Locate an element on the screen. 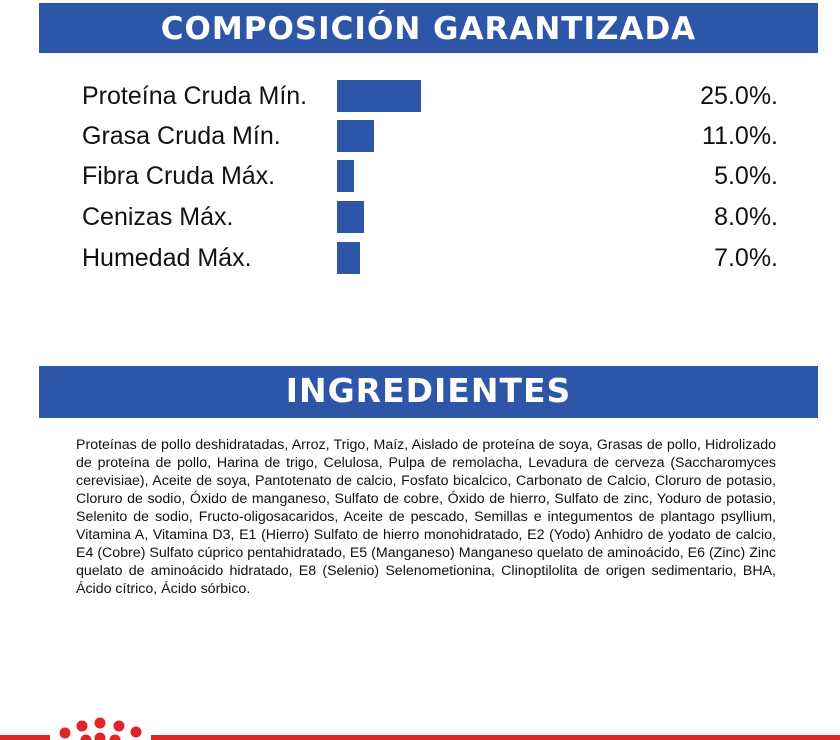 This screenshot has width=840, height=740. composition-row: Grasa Cruda Mín. 11.0%. is located at coordinates (420, 136).